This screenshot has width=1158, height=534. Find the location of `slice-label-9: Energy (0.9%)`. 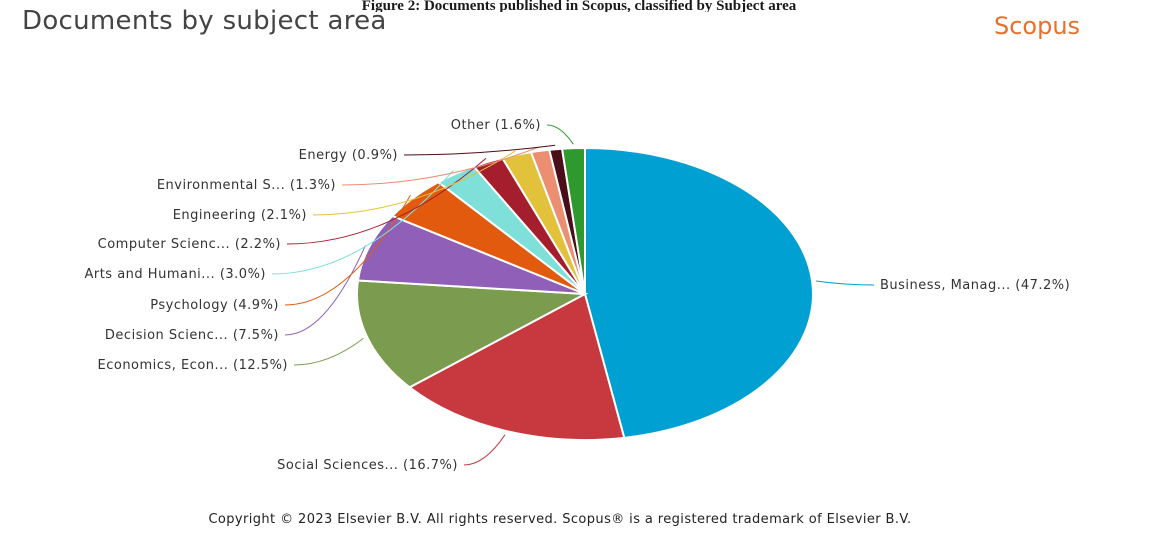

slice-label-9: Energy (0.9%) is located at coordinates (348, 155).